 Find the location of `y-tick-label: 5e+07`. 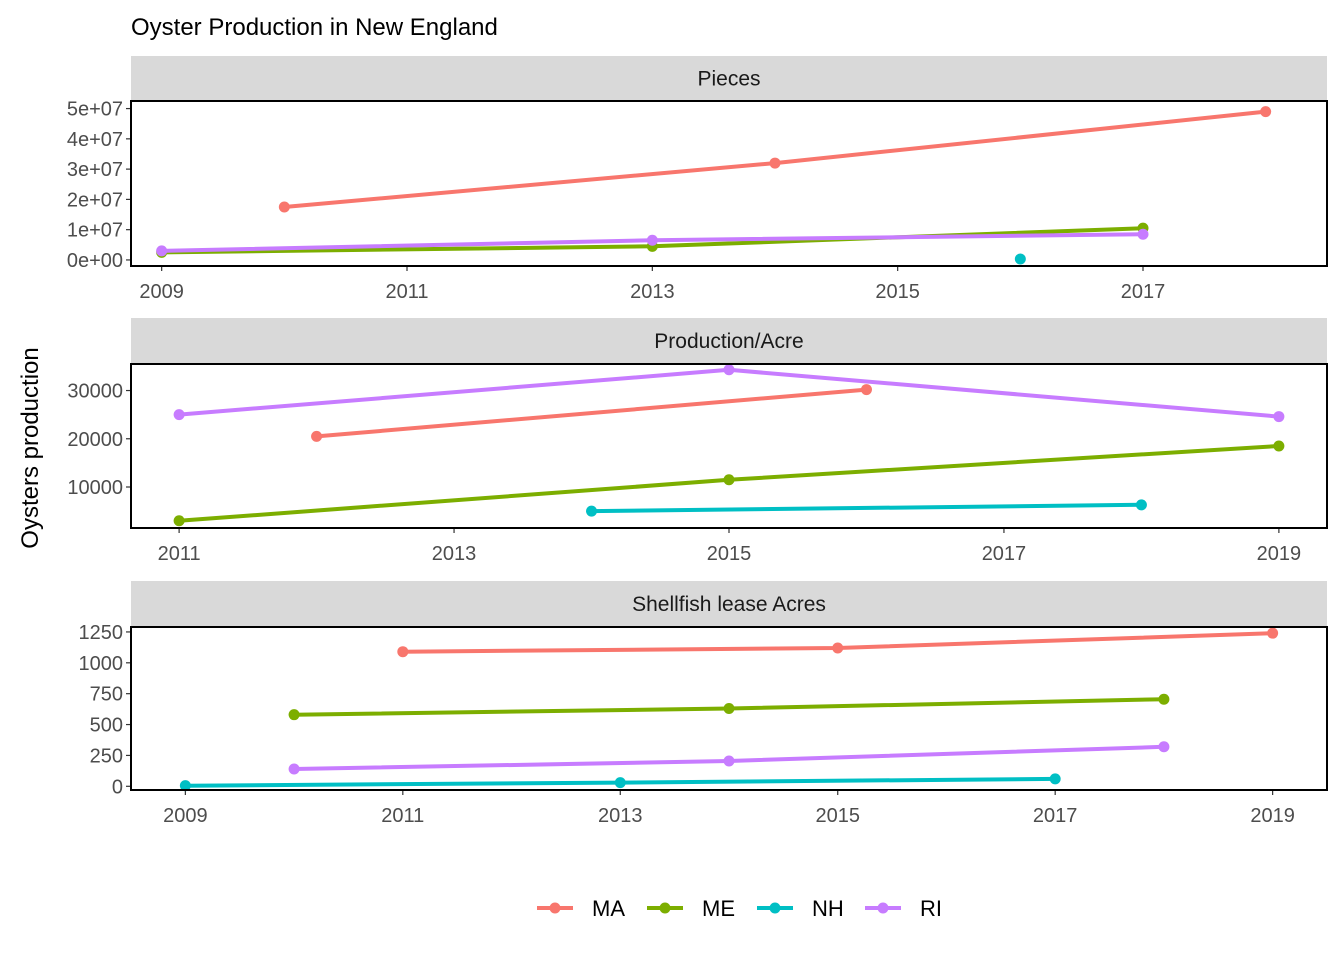

y-tick-label: 5e+07 is located at coordinates (95, 110).